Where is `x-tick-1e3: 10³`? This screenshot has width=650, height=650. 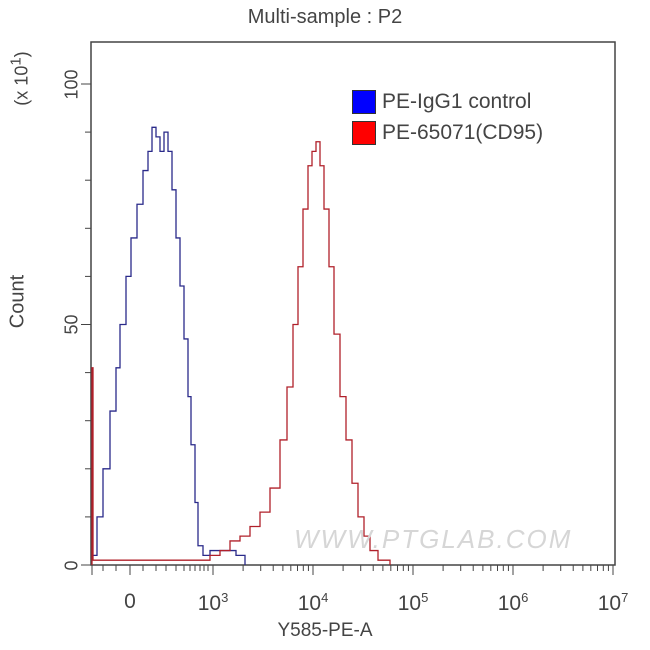 x-tick-1e3: 10³ is located at coordinates (213, 602).